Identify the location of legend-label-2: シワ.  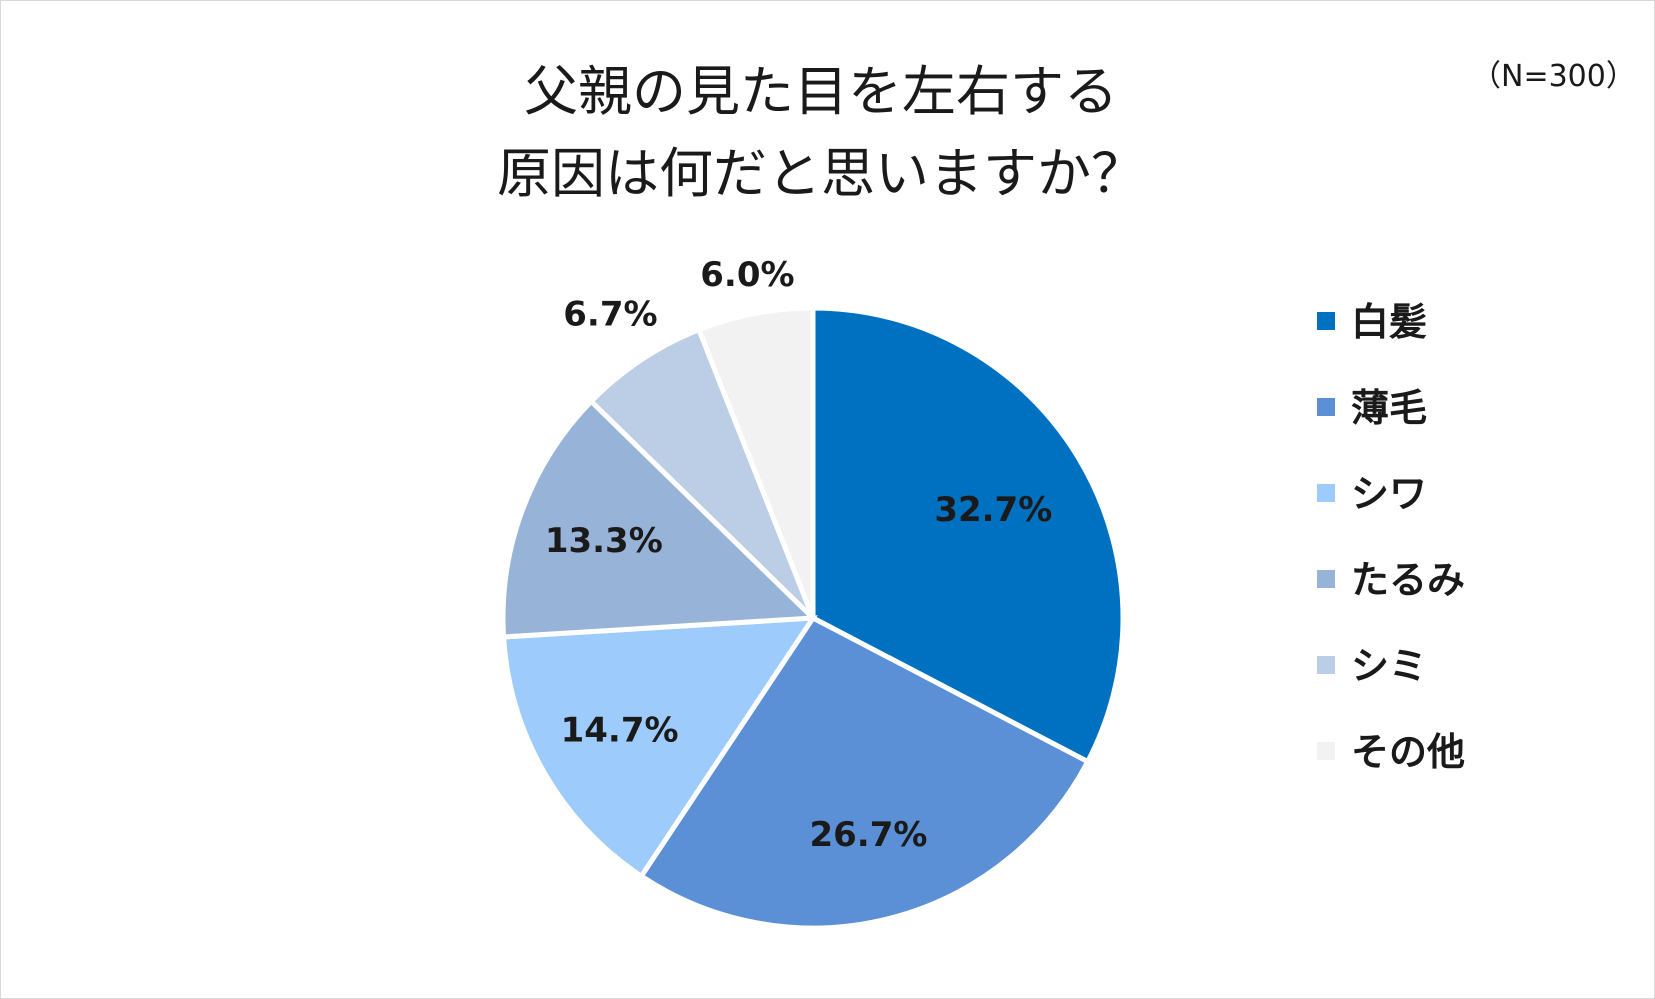
(1389, 494).